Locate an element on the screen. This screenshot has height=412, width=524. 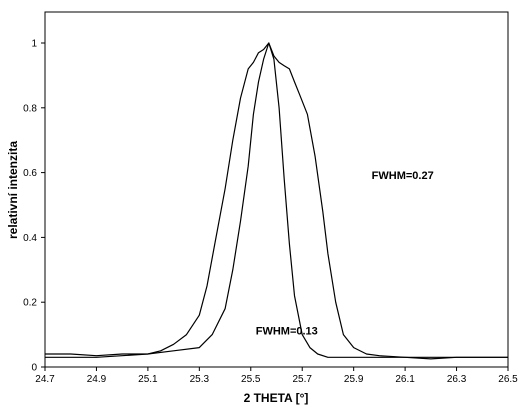
x-axis-label: 2 THETA [°] is located at coordinates (276, 398).